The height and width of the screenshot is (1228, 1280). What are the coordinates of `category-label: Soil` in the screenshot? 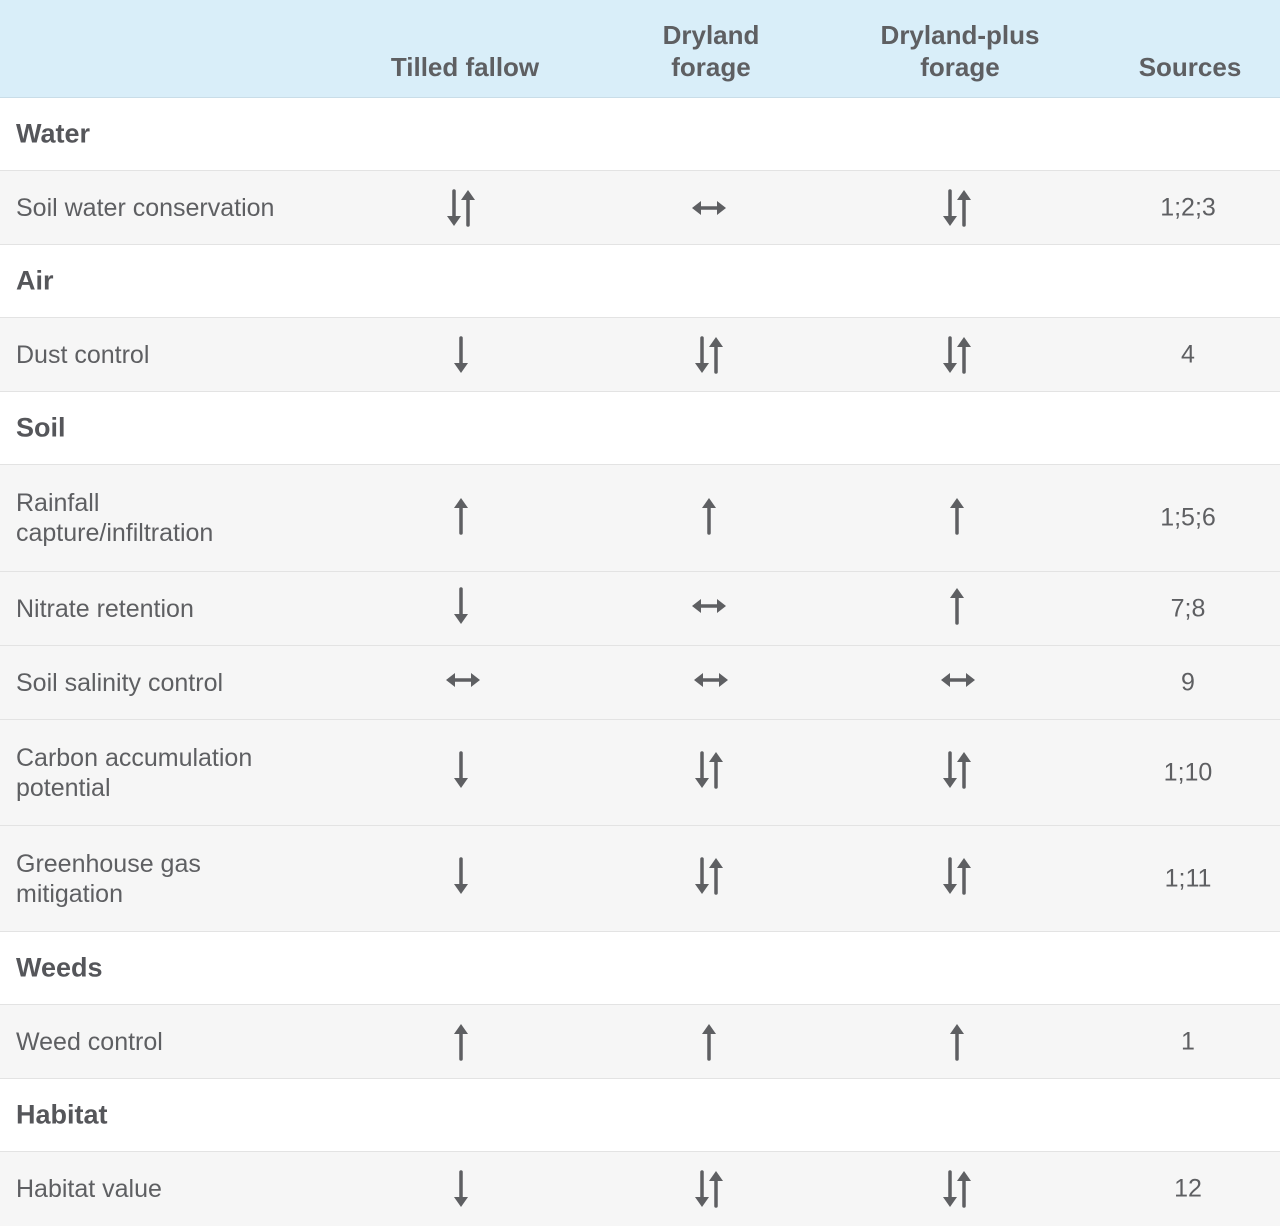 It's located at (41, 427).